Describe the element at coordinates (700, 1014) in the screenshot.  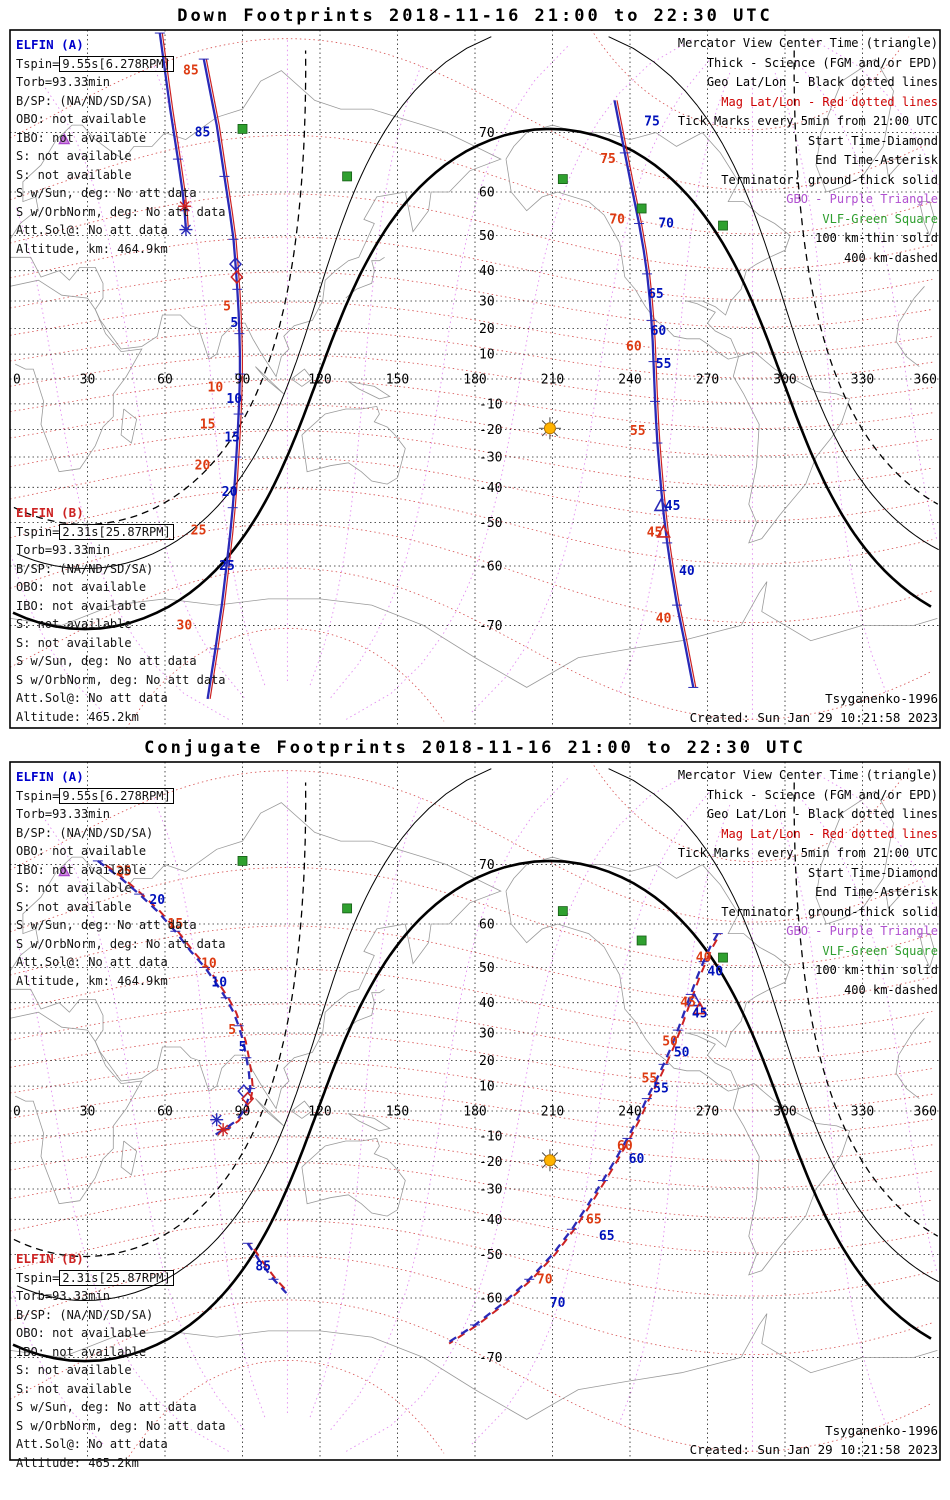
I see `svg-text: 45` at that location.